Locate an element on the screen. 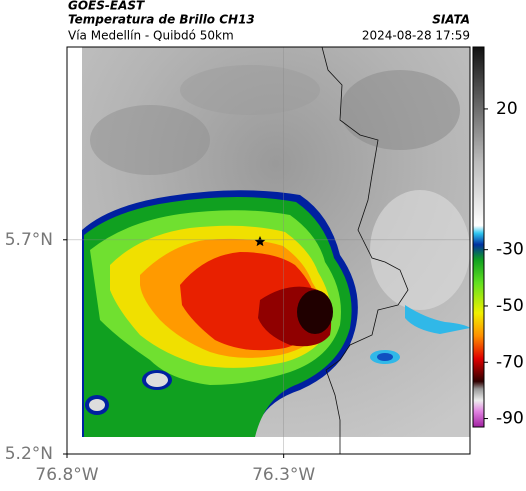 Image resolution: width=526 pixels, height=491 pixels. source: GOES-EAST is located at coordinates (106, 6).